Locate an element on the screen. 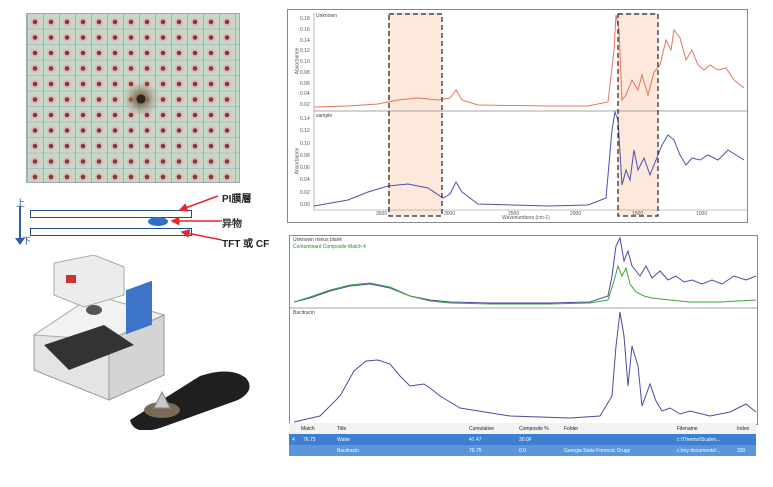  tft-layer-label: TFT 或 CF is located at coordinates (246, 244).